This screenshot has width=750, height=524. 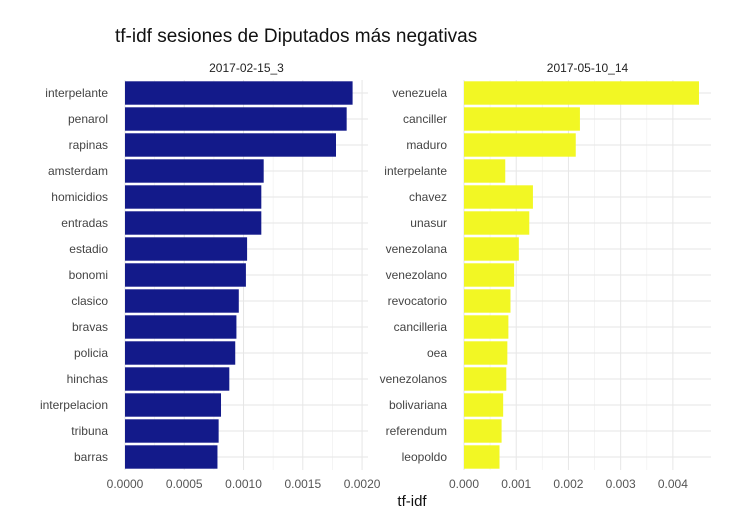 What do you see at coordinates (236, 119) in the screenshot?
I see `bar-penarol` at bounding box center [236, 119].